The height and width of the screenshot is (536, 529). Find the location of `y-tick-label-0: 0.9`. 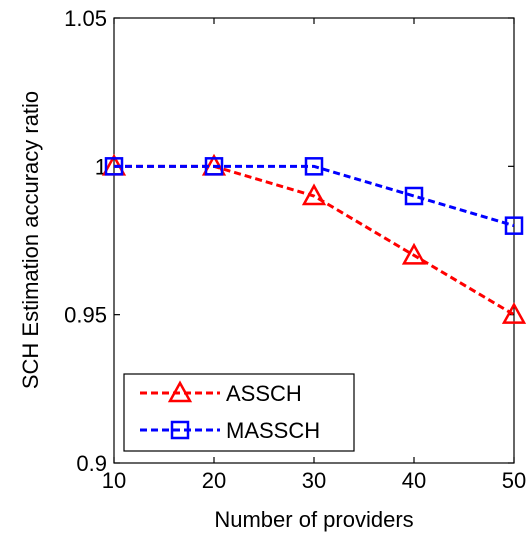

y-tick-label-0: 0.9 is located at coordinates (91, 463).